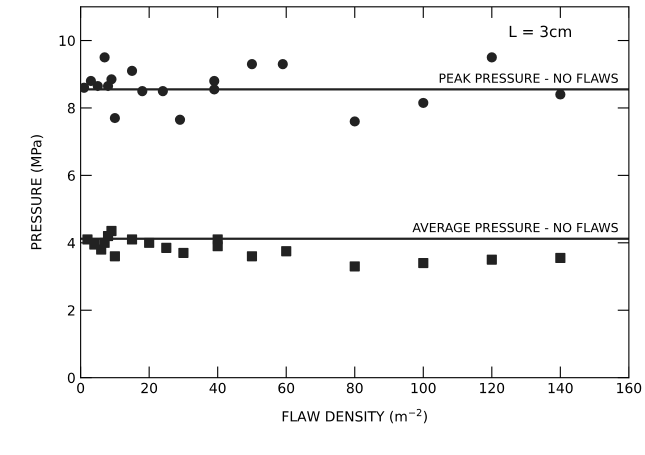 The height and width of the screenshot is (455, 645). Describe the element at coordinates (71, 108) in the screenshot. I see `y-tick-label: 8` at that location.